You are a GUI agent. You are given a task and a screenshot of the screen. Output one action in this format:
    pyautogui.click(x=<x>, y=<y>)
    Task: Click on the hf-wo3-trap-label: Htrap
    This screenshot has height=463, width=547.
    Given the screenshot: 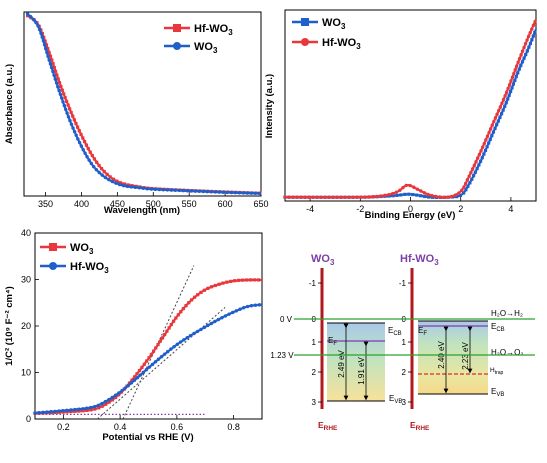 What is the action you would take?
    pyautogui.click(x=497, y=371)
    